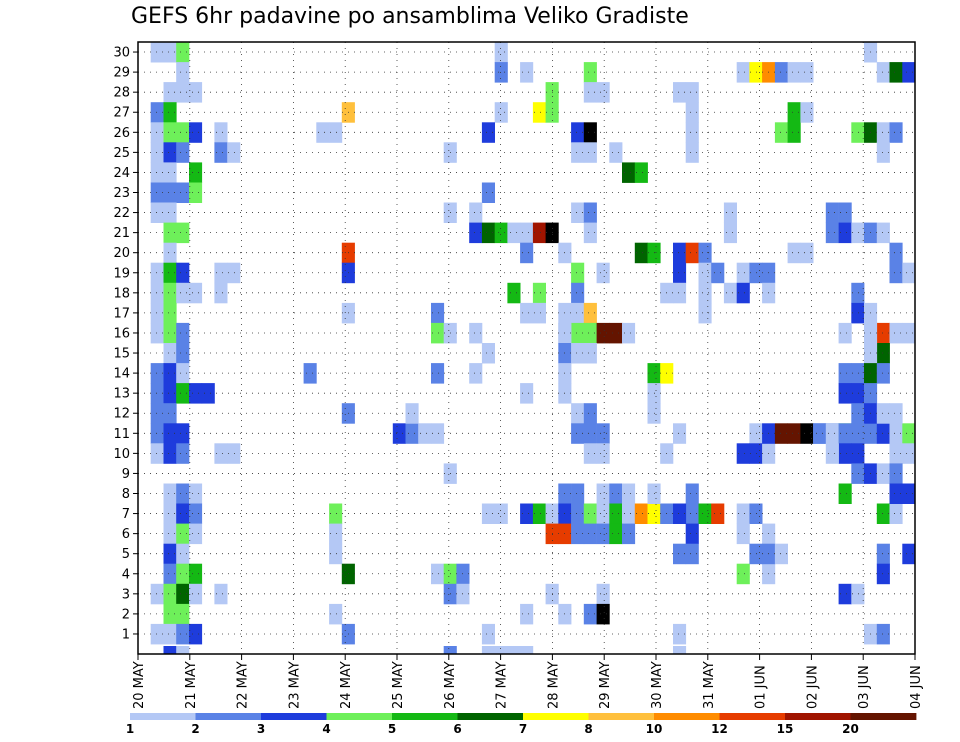 The height and width of the screenshot is (742, 960). I want to click on y-tick-label: 16, so click(121, 333).